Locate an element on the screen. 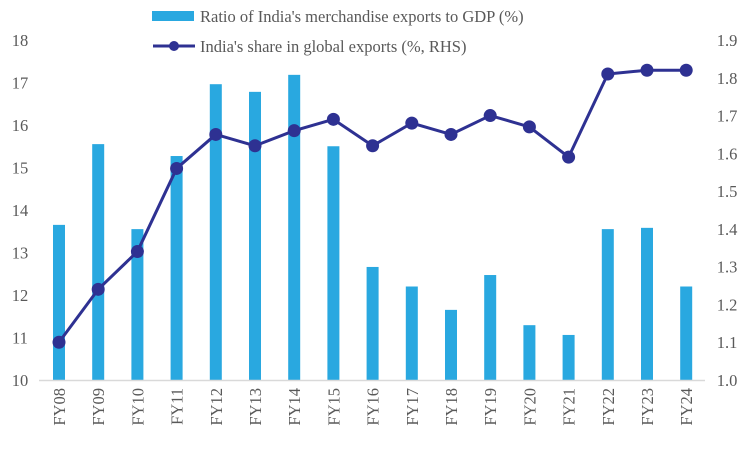 Image resolution: width=750 pixels, height=450 pixels. y-right-tick-label: 1.3 is located at coordinates (727, 267).